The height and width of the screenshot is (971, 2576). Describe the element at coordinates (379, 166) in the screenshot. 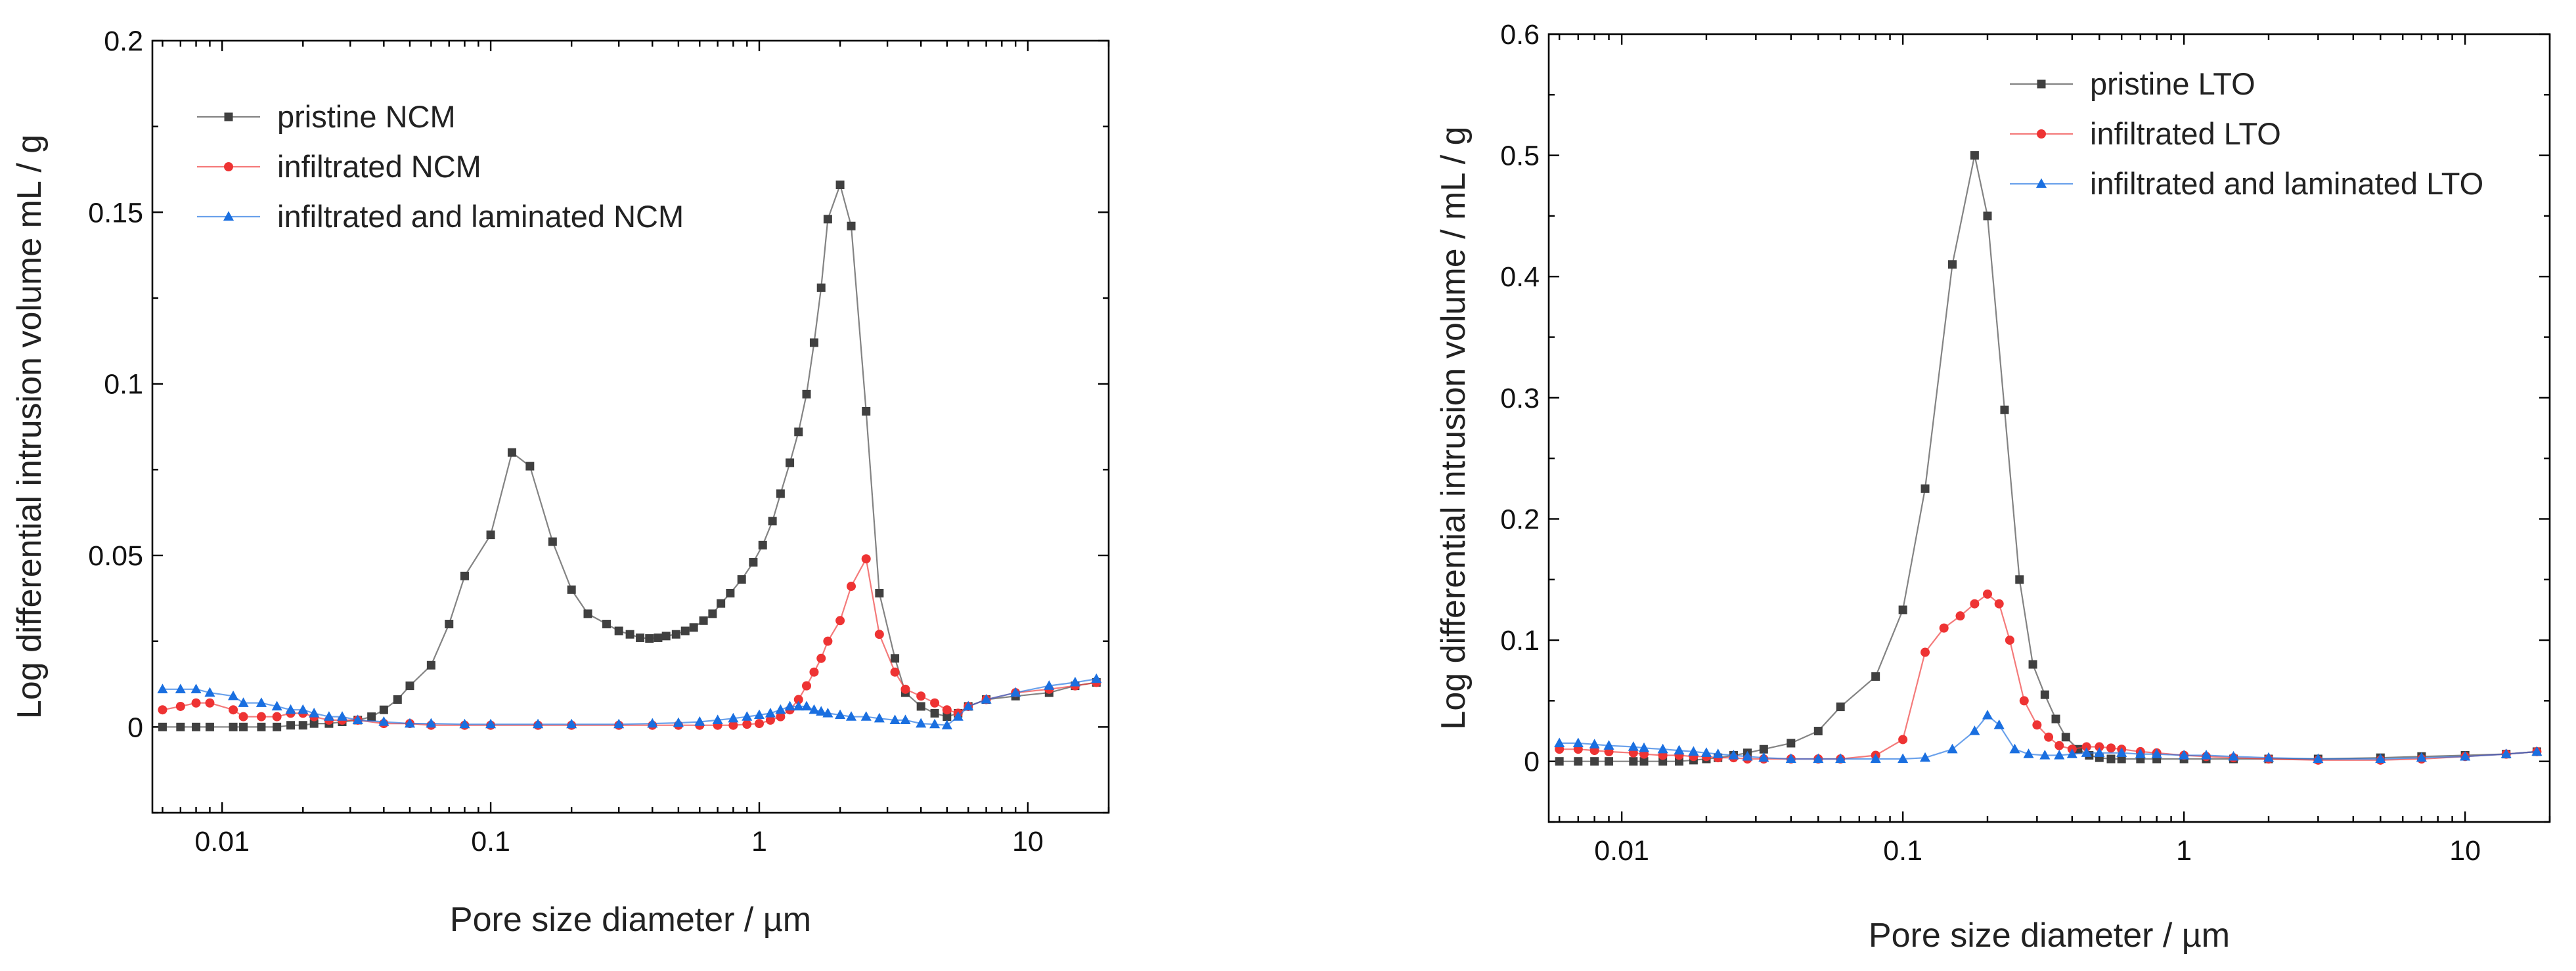

I see `legend-label: infiltrated NCM` at that location.